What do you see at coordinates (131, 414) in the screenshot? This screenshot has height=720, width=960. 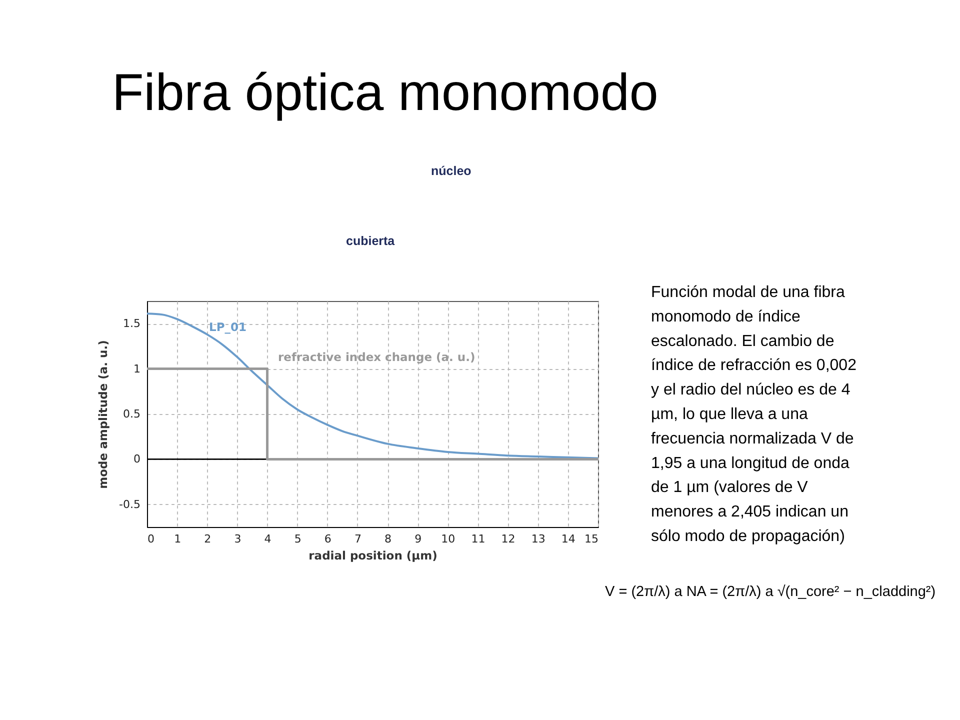 I see `y-tick-label: 0.5` at bounding box center [131, 414].